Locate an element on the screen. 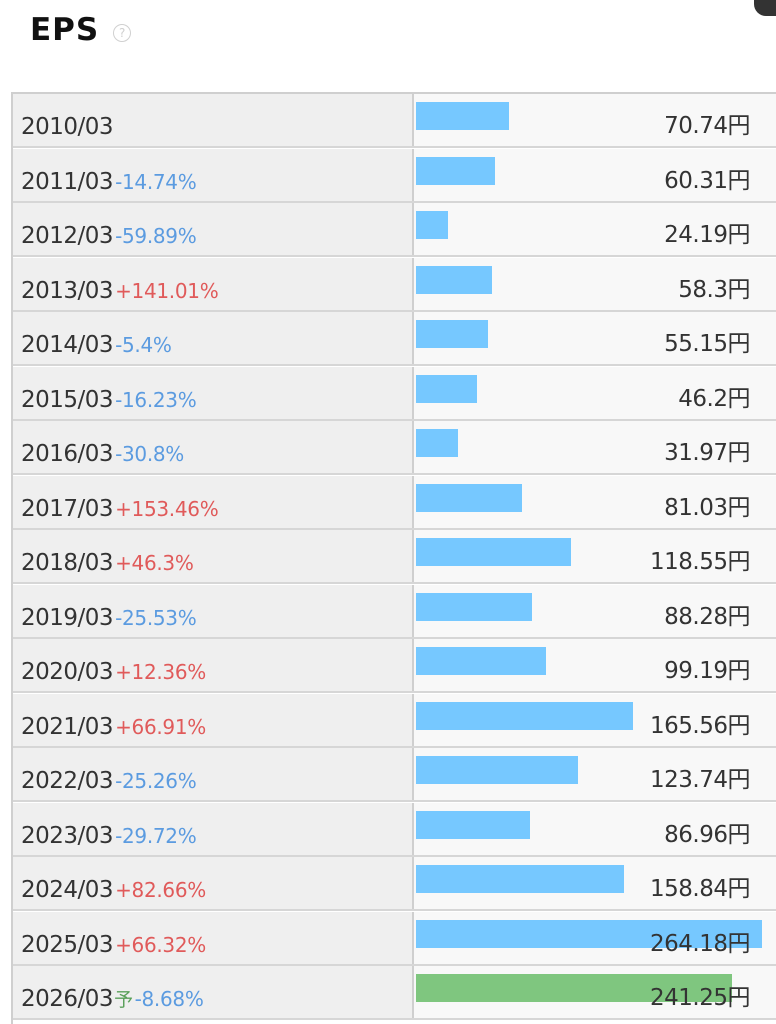 Image resolution: width=776 pixels, height=1024 pixels. value-cell: 31.97円 is located at coordinates (595, 447).